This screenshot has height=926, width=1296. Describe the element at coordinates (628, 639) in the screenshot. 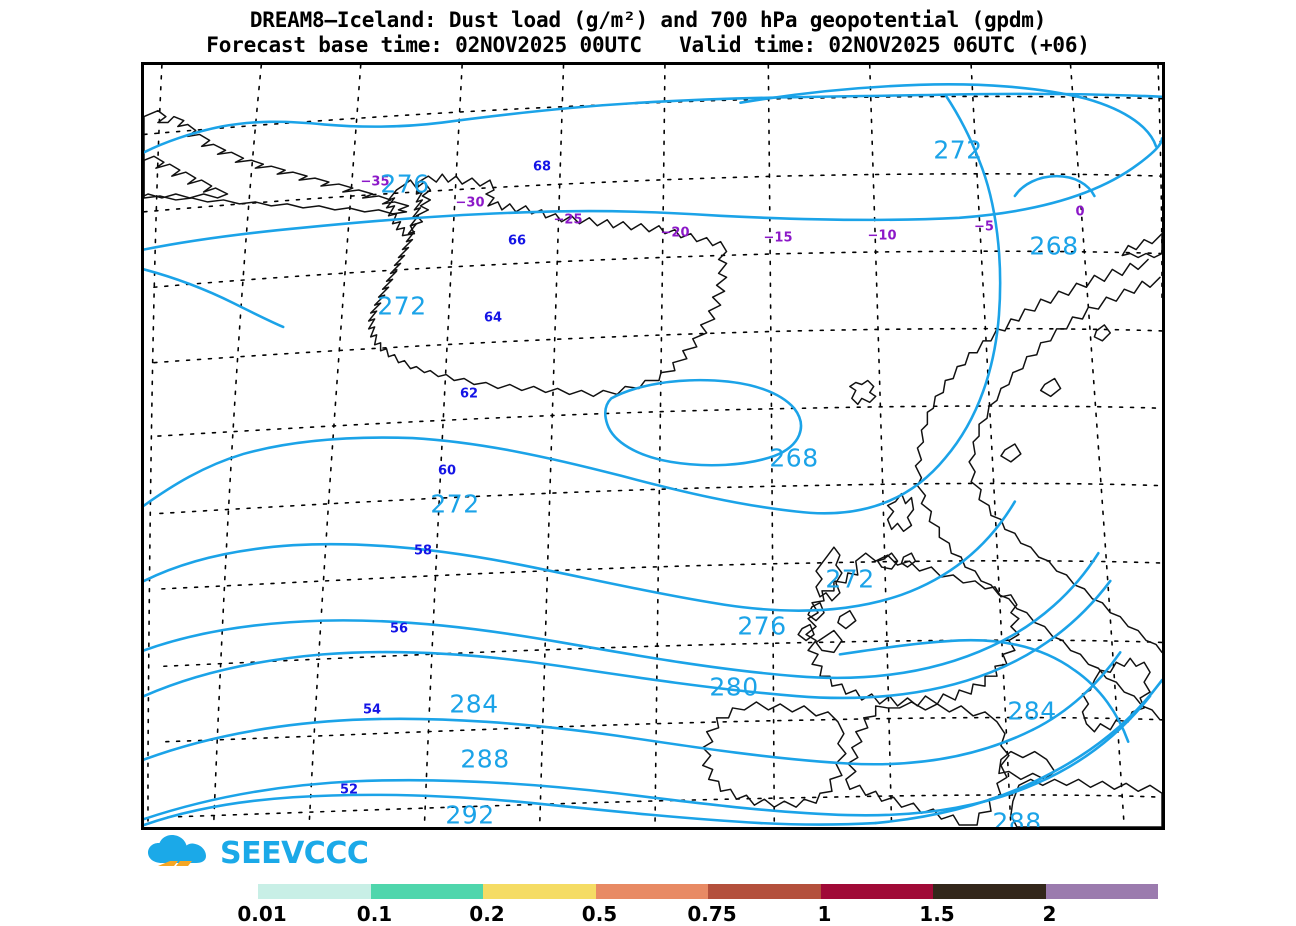

I see `contour-284-main` at that location.